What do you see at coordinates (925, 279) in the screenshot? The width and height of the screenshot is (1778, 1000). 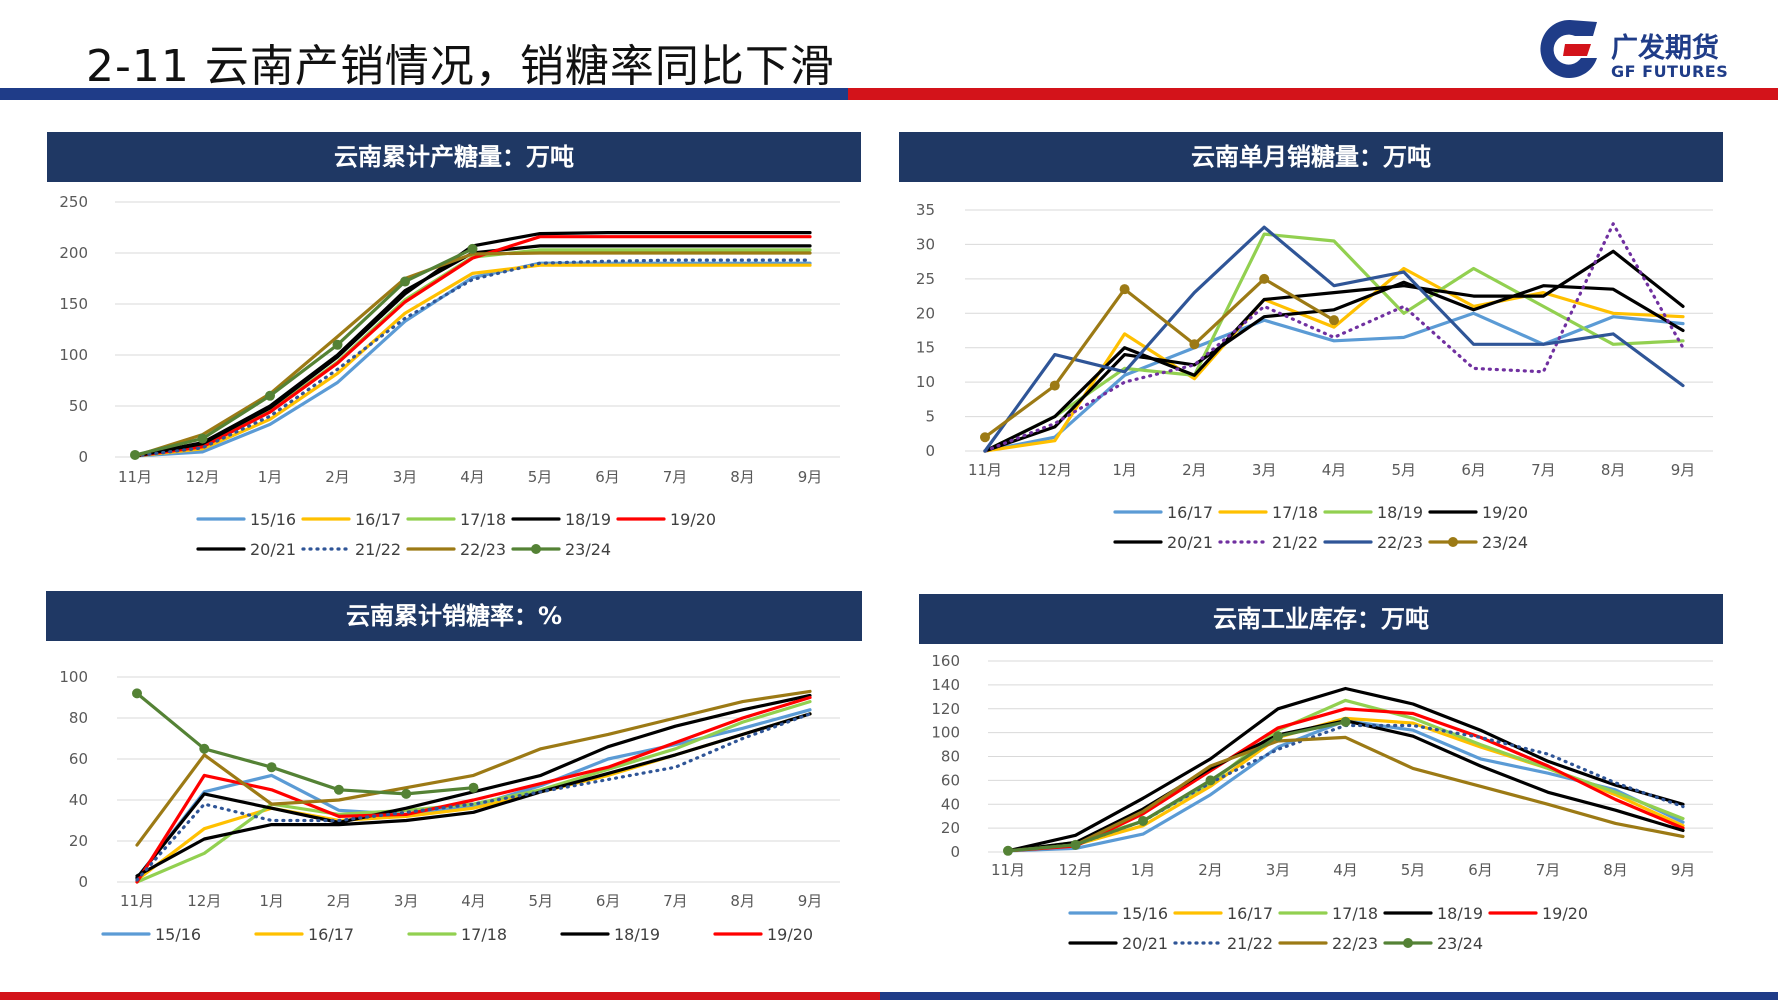 I see `y-tick-label: 25` at bounding box center [925, 279].